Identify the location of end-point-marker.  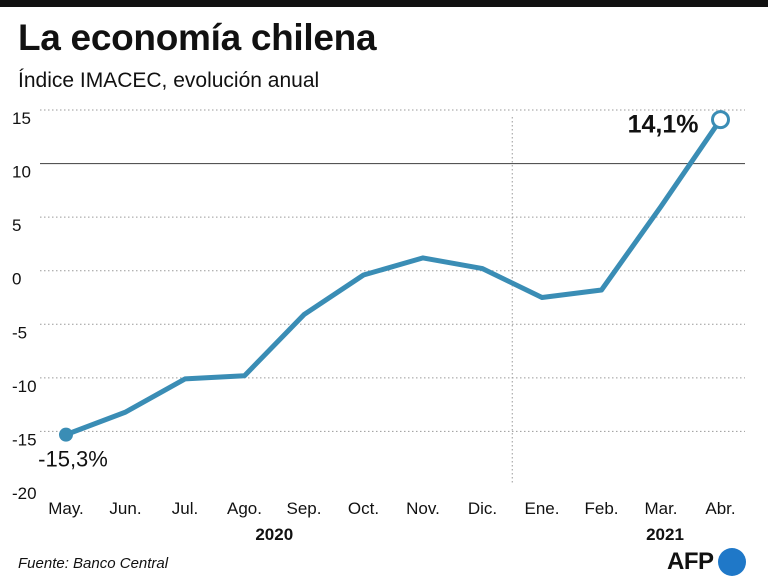
(720, 120).